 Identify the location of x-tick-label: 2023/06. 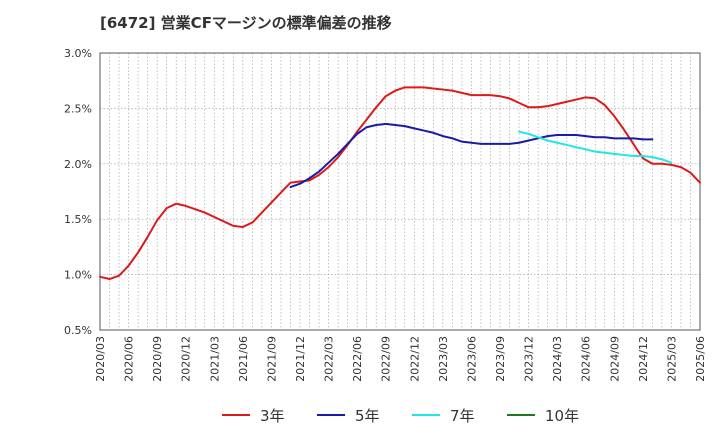
(471, 359).